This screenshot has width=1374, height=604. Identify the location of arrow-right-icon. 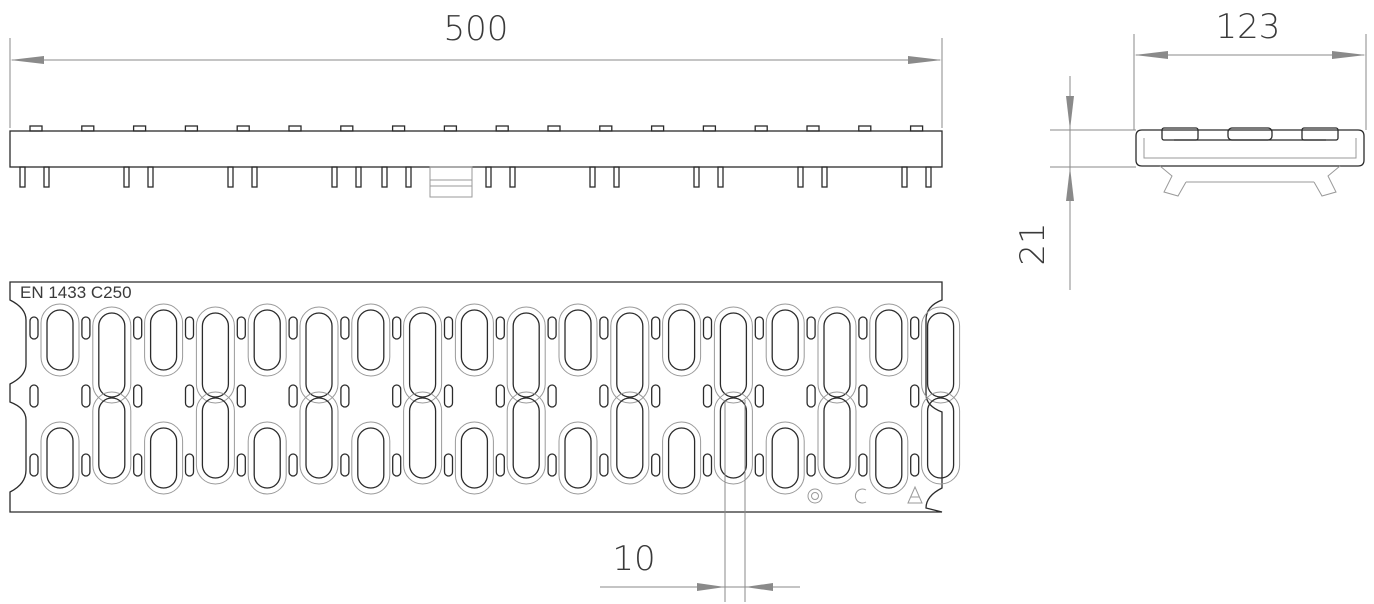
(925, 60).